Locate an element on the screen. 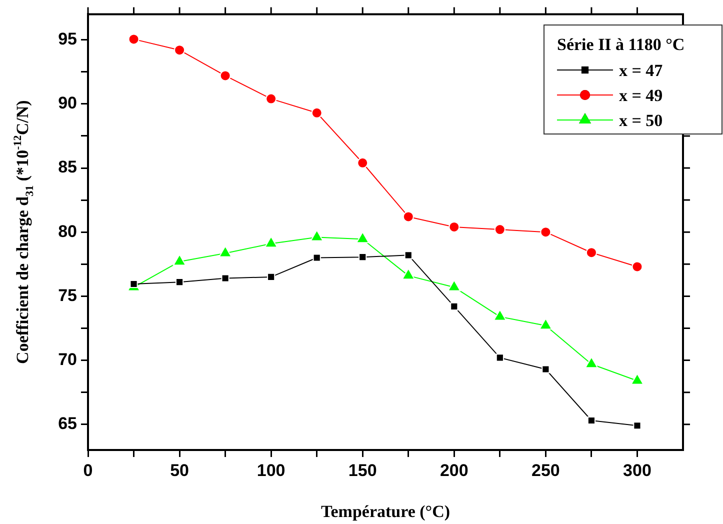  y-tick-label: 80 is located at coordinates (67, 231).